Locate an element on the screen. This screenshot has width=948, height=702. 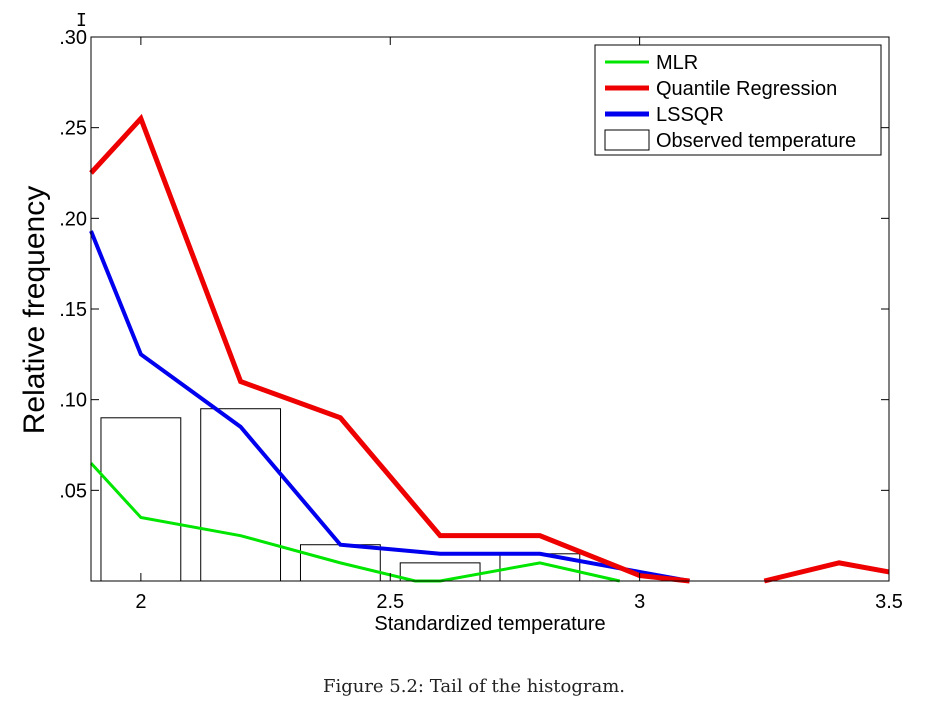
legend-label-2: LSSQR is located at coordinates (690, 115).